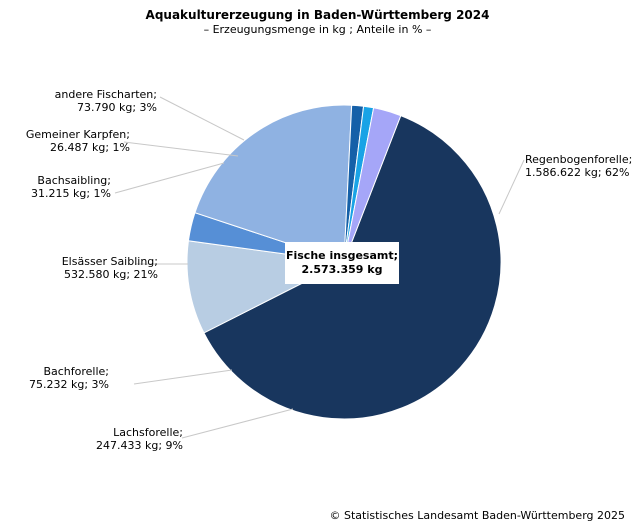 The image size is (635, 523). I want to click on leader-line-bachsaibling, so click(169, 178).